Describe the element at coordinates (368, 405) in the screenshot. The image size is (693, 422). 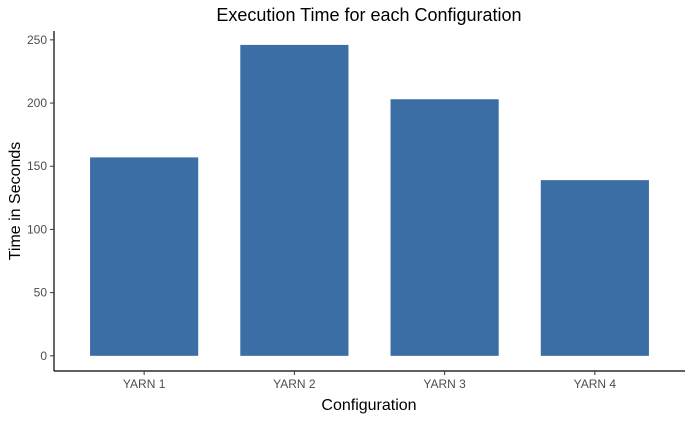
I see `x-axis-label: Configuration` at that location.